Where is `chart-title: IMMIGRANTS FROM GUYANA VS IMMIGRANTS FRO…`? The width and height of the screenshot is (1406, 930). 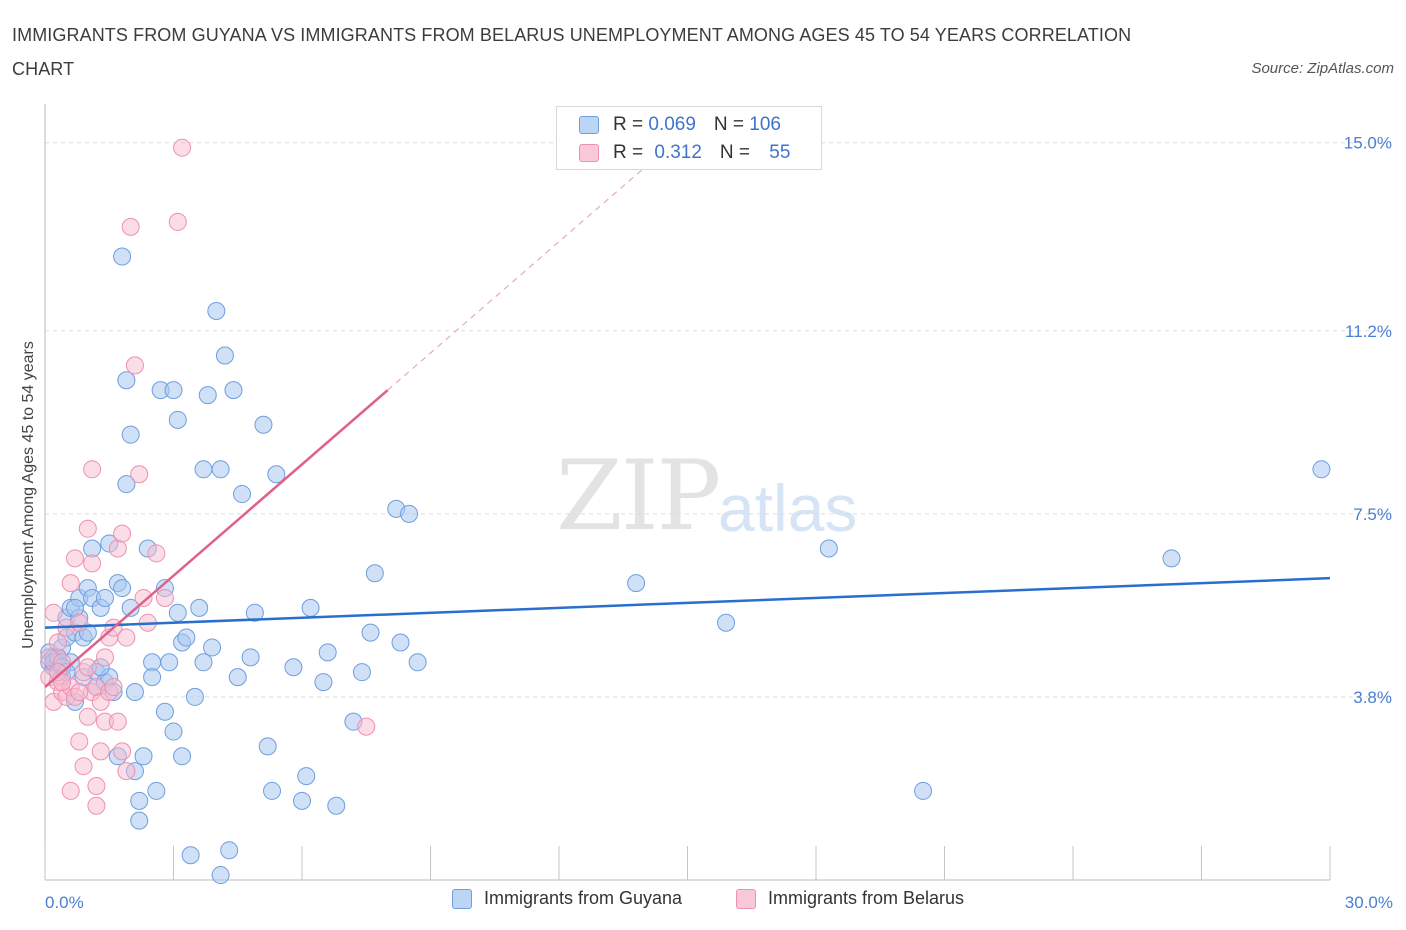
chart-title: IMMIGRANTS FROM GUYANA VS IMMIGRANTS FRO… is located at coordinates (572, 52).